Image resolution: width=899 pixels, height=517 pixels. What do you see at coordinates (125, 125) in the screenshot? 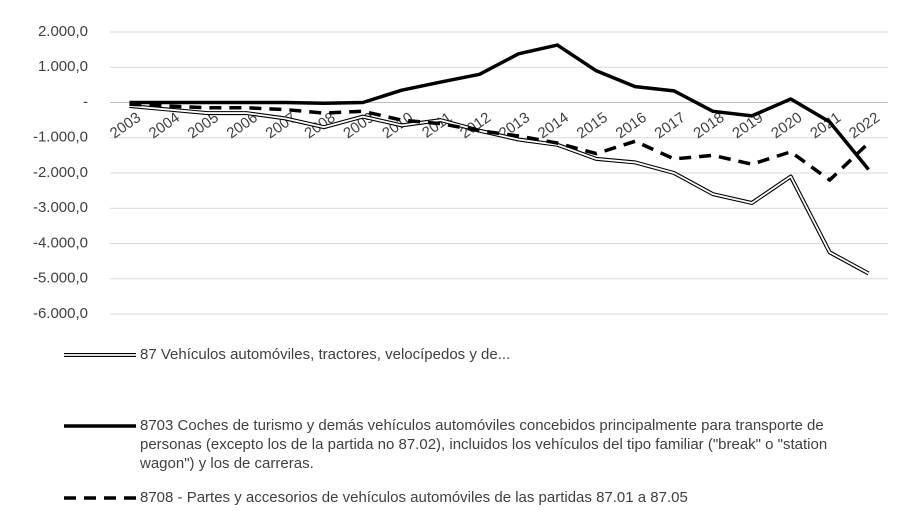
I see `x-tick-label: 2003` at bounding box center [125, 125].